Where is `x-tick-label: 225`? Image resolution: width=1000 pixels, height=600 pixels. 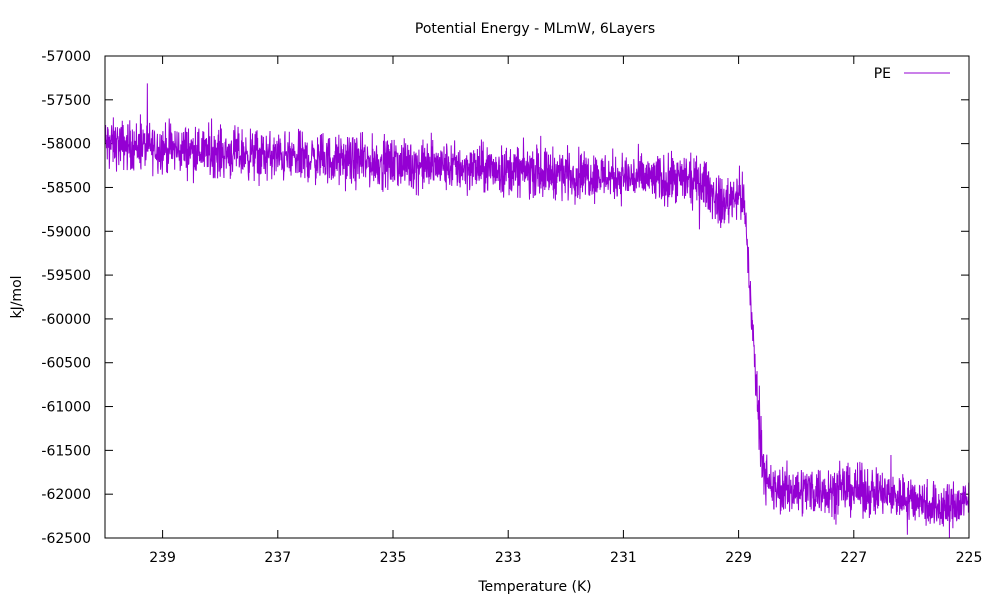 x-tick-label: 225 is located at coordinates (969, 558).